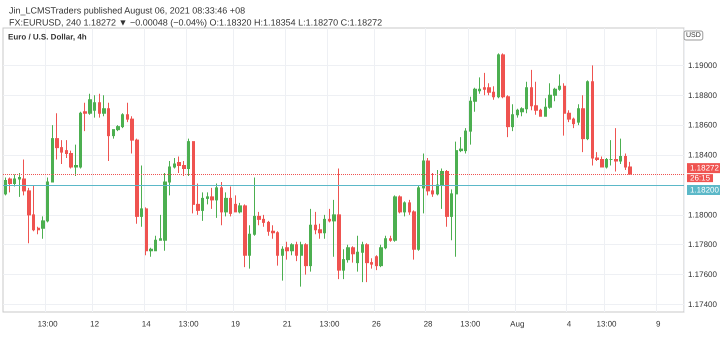  What do you see at coordinates (703, 305) in the screenshot?
I see `y-tick-label: 1.17400` at bounding box center [703, 305].